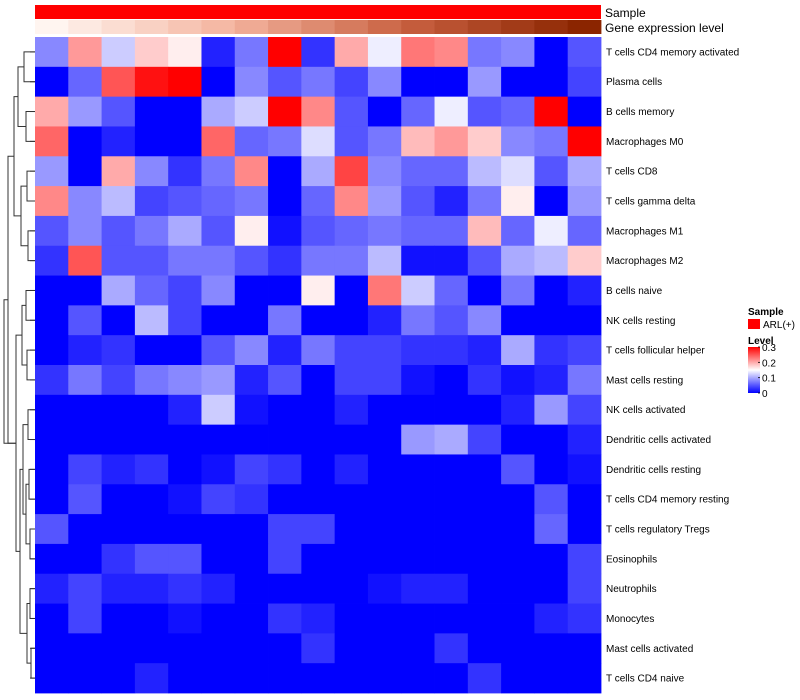 This screenshot has height=700, width=800. Describe the element at coordinates (632, 172) in the screenshot. I see `row-label: T cells CD8` at that location.